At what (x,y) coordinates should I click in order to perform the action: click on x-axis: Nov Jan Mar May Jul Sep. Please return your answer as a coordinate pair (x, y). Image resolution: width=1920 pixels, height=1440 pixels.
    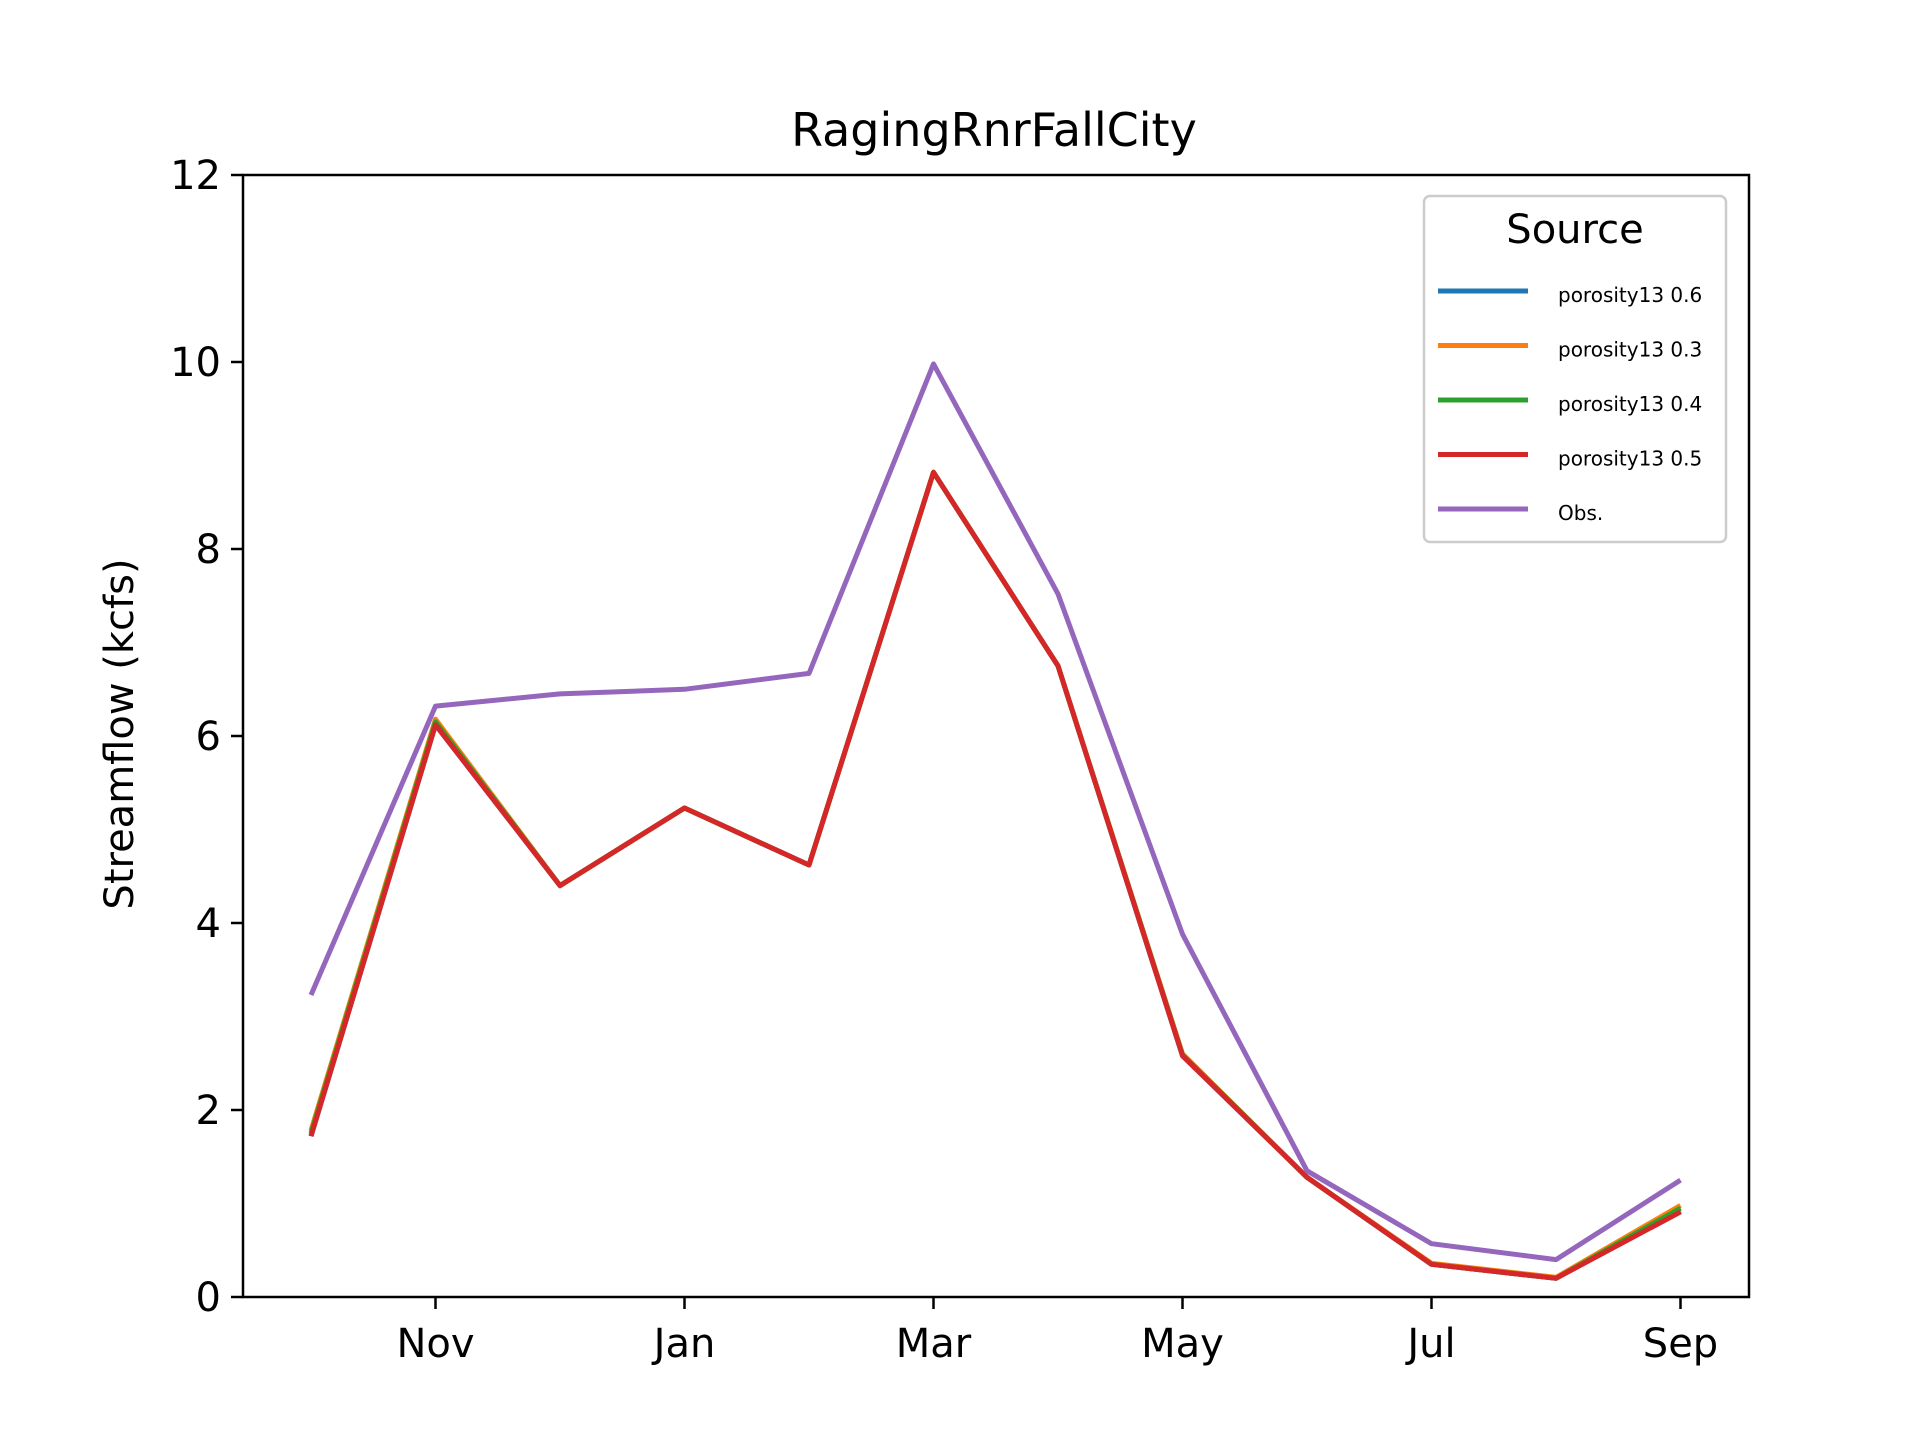
    Looking at the image, I should click on (1057, 1332).